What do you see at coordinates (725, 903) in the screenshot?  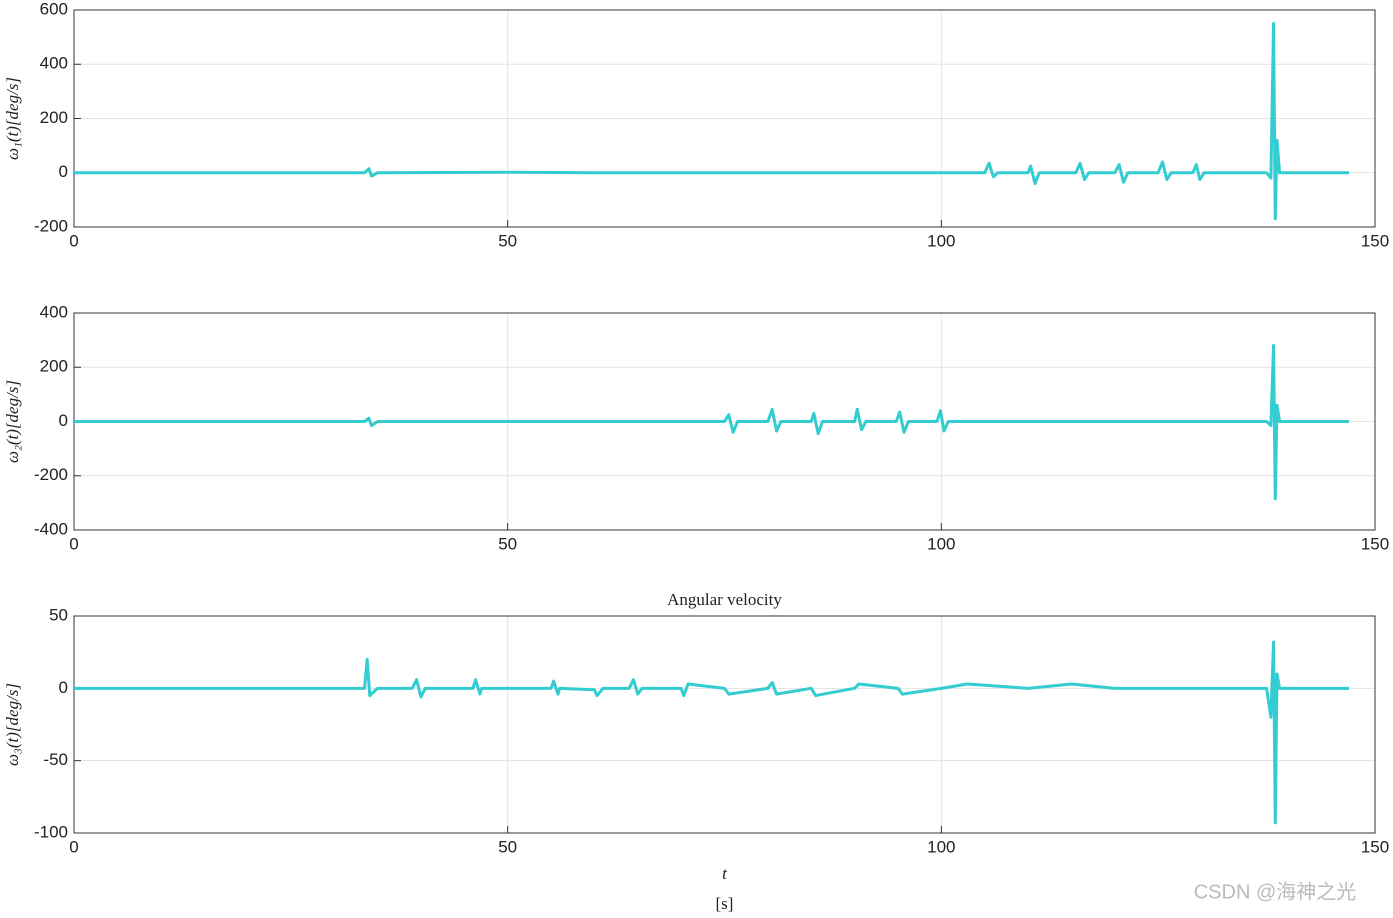 I see `x-axis-unit: [s]` at bounding box center [725, 903].